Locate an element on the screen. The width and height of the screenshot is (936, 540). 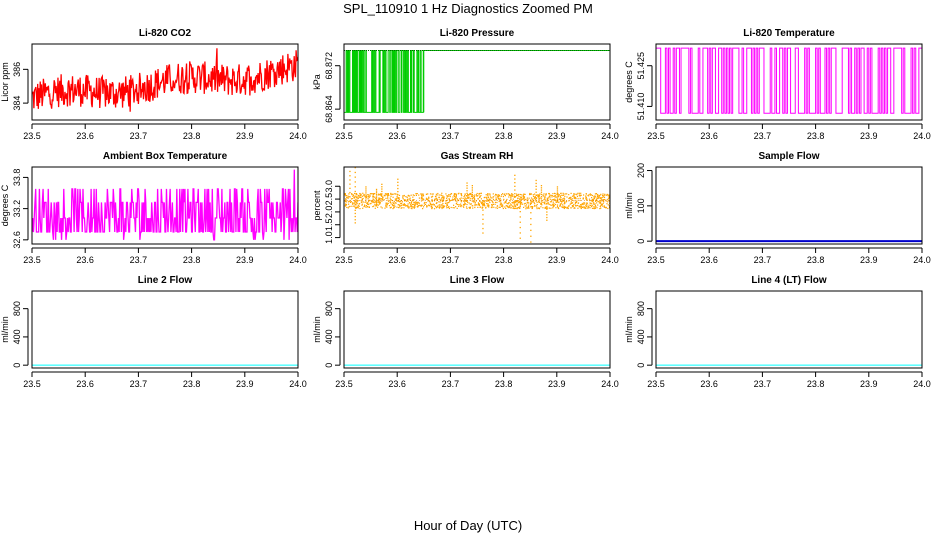
y-tick-label: 2.0 is located at coordinates (329, 212).